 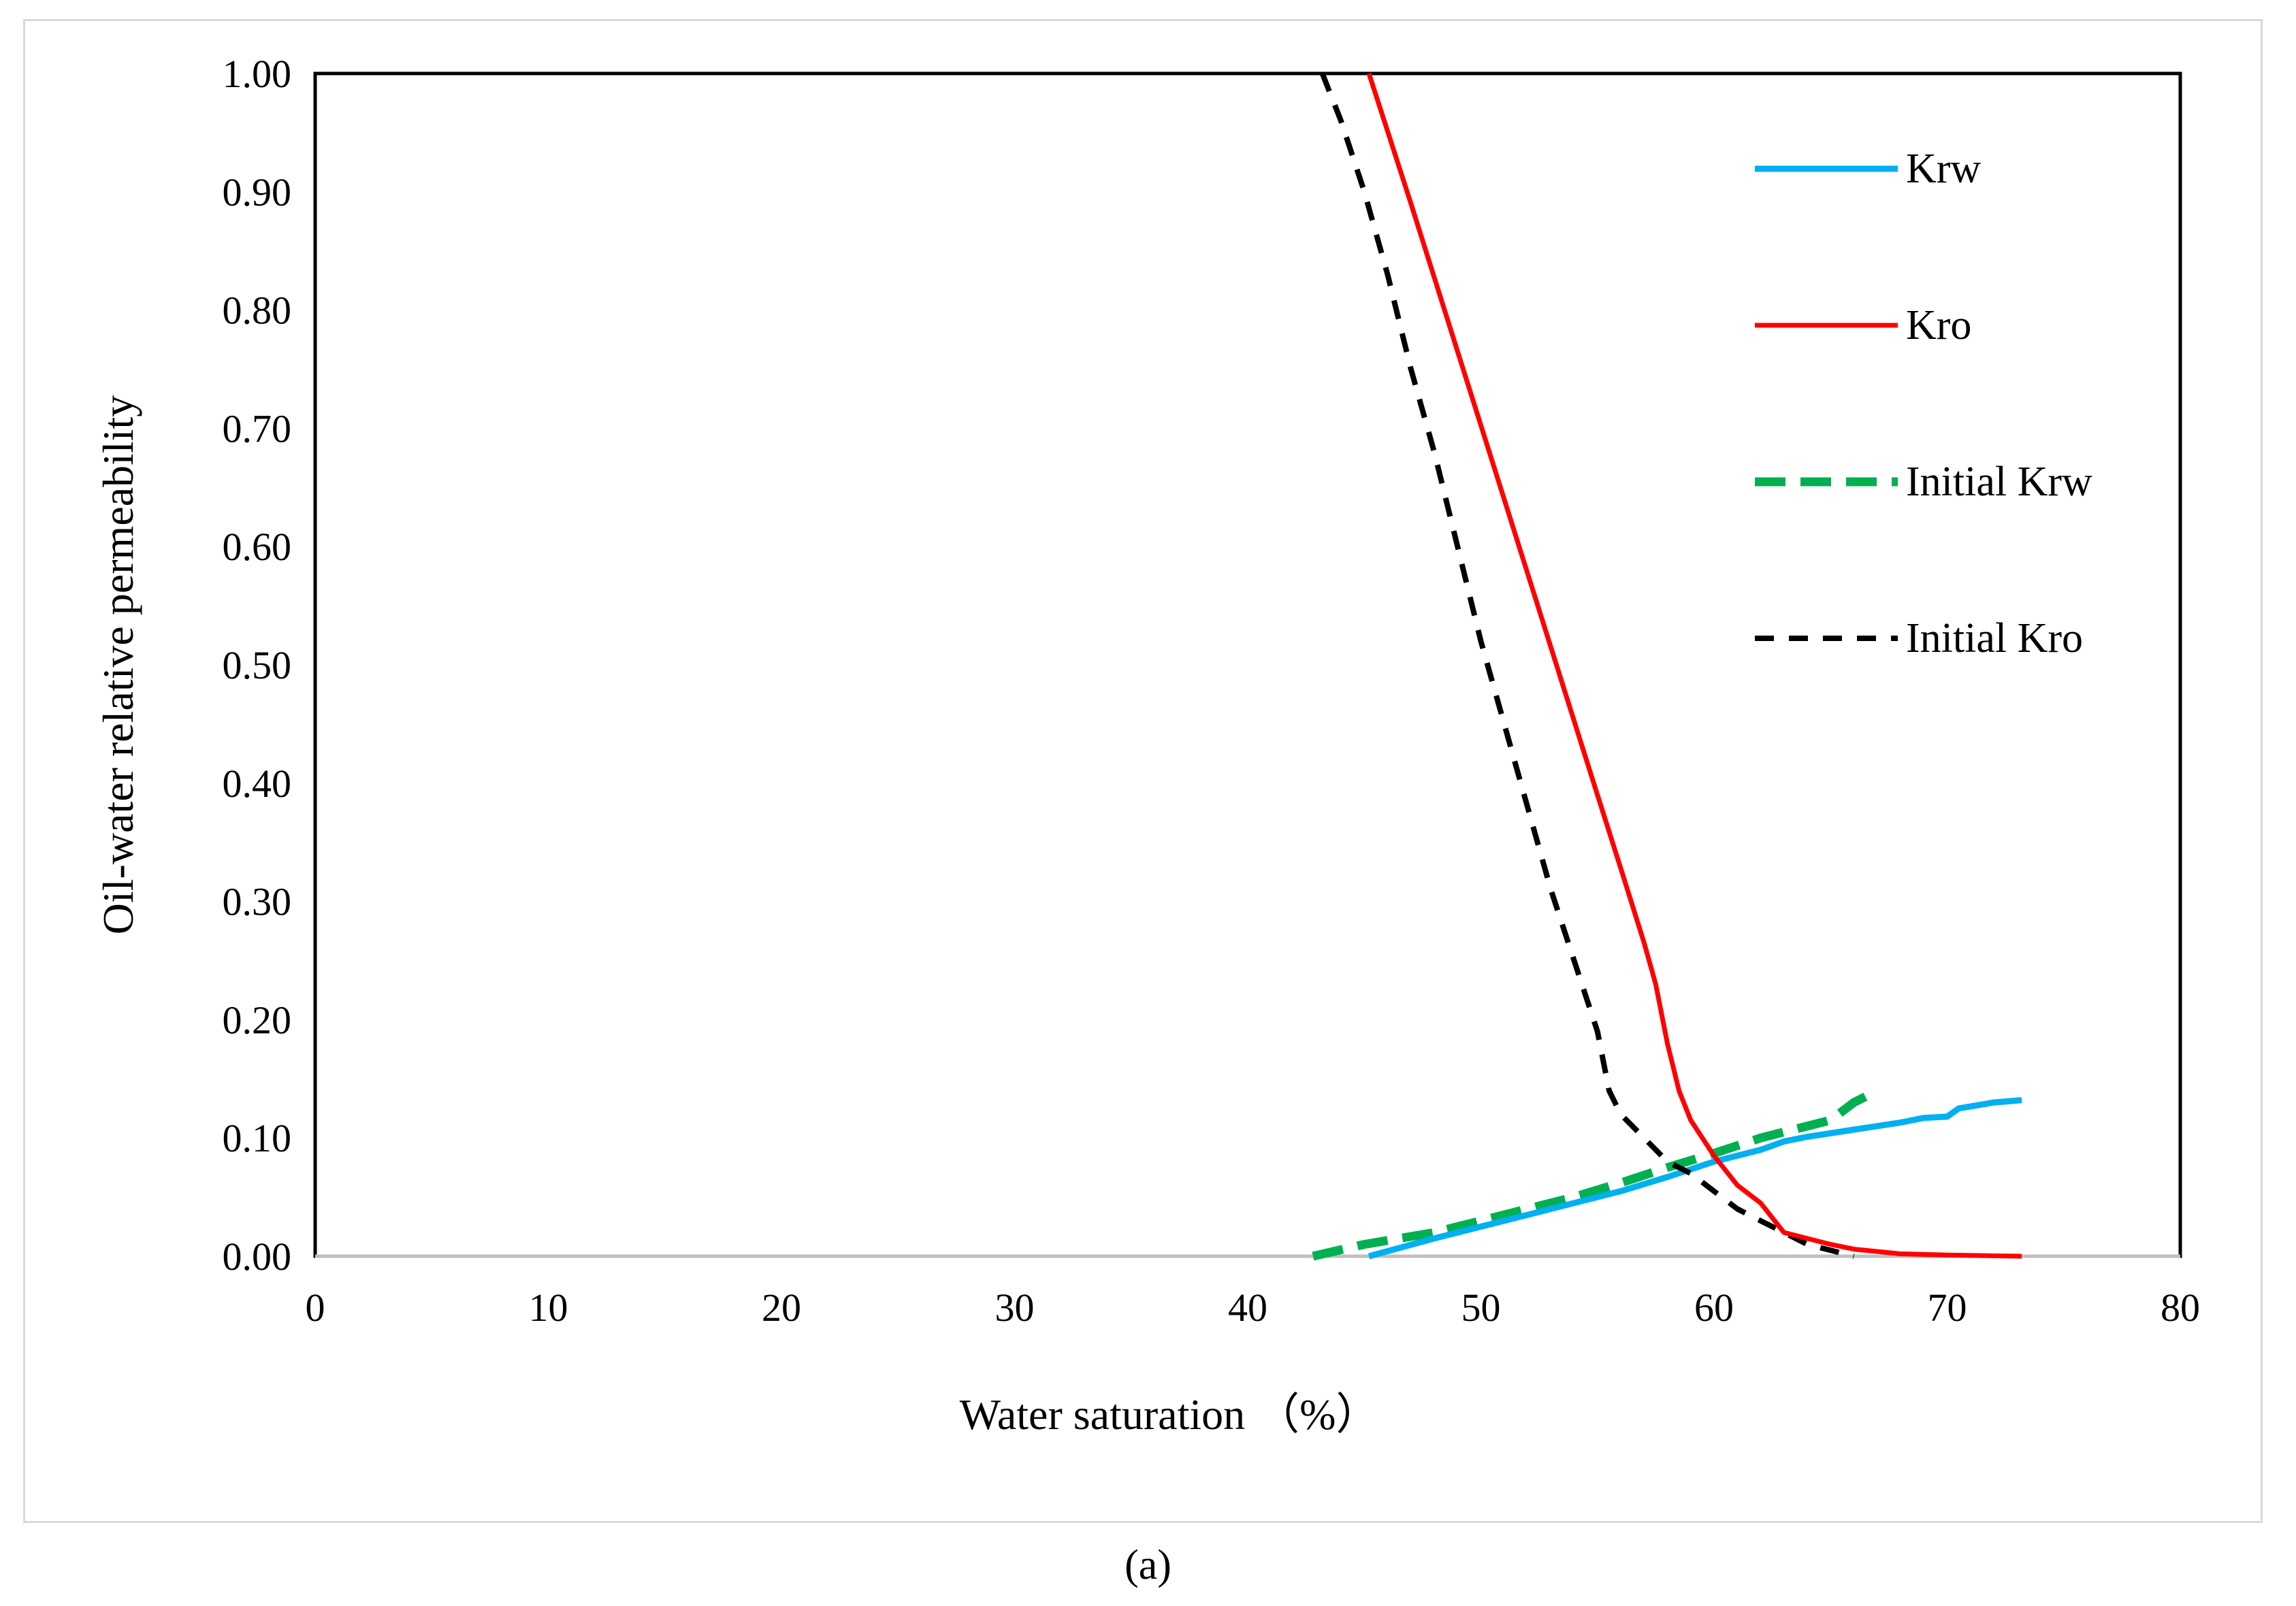 What do you see at coordinates (1999, 482) in the screenshot?
I see `legend-label: Initial Krw` at bounding box center [1999, 482].